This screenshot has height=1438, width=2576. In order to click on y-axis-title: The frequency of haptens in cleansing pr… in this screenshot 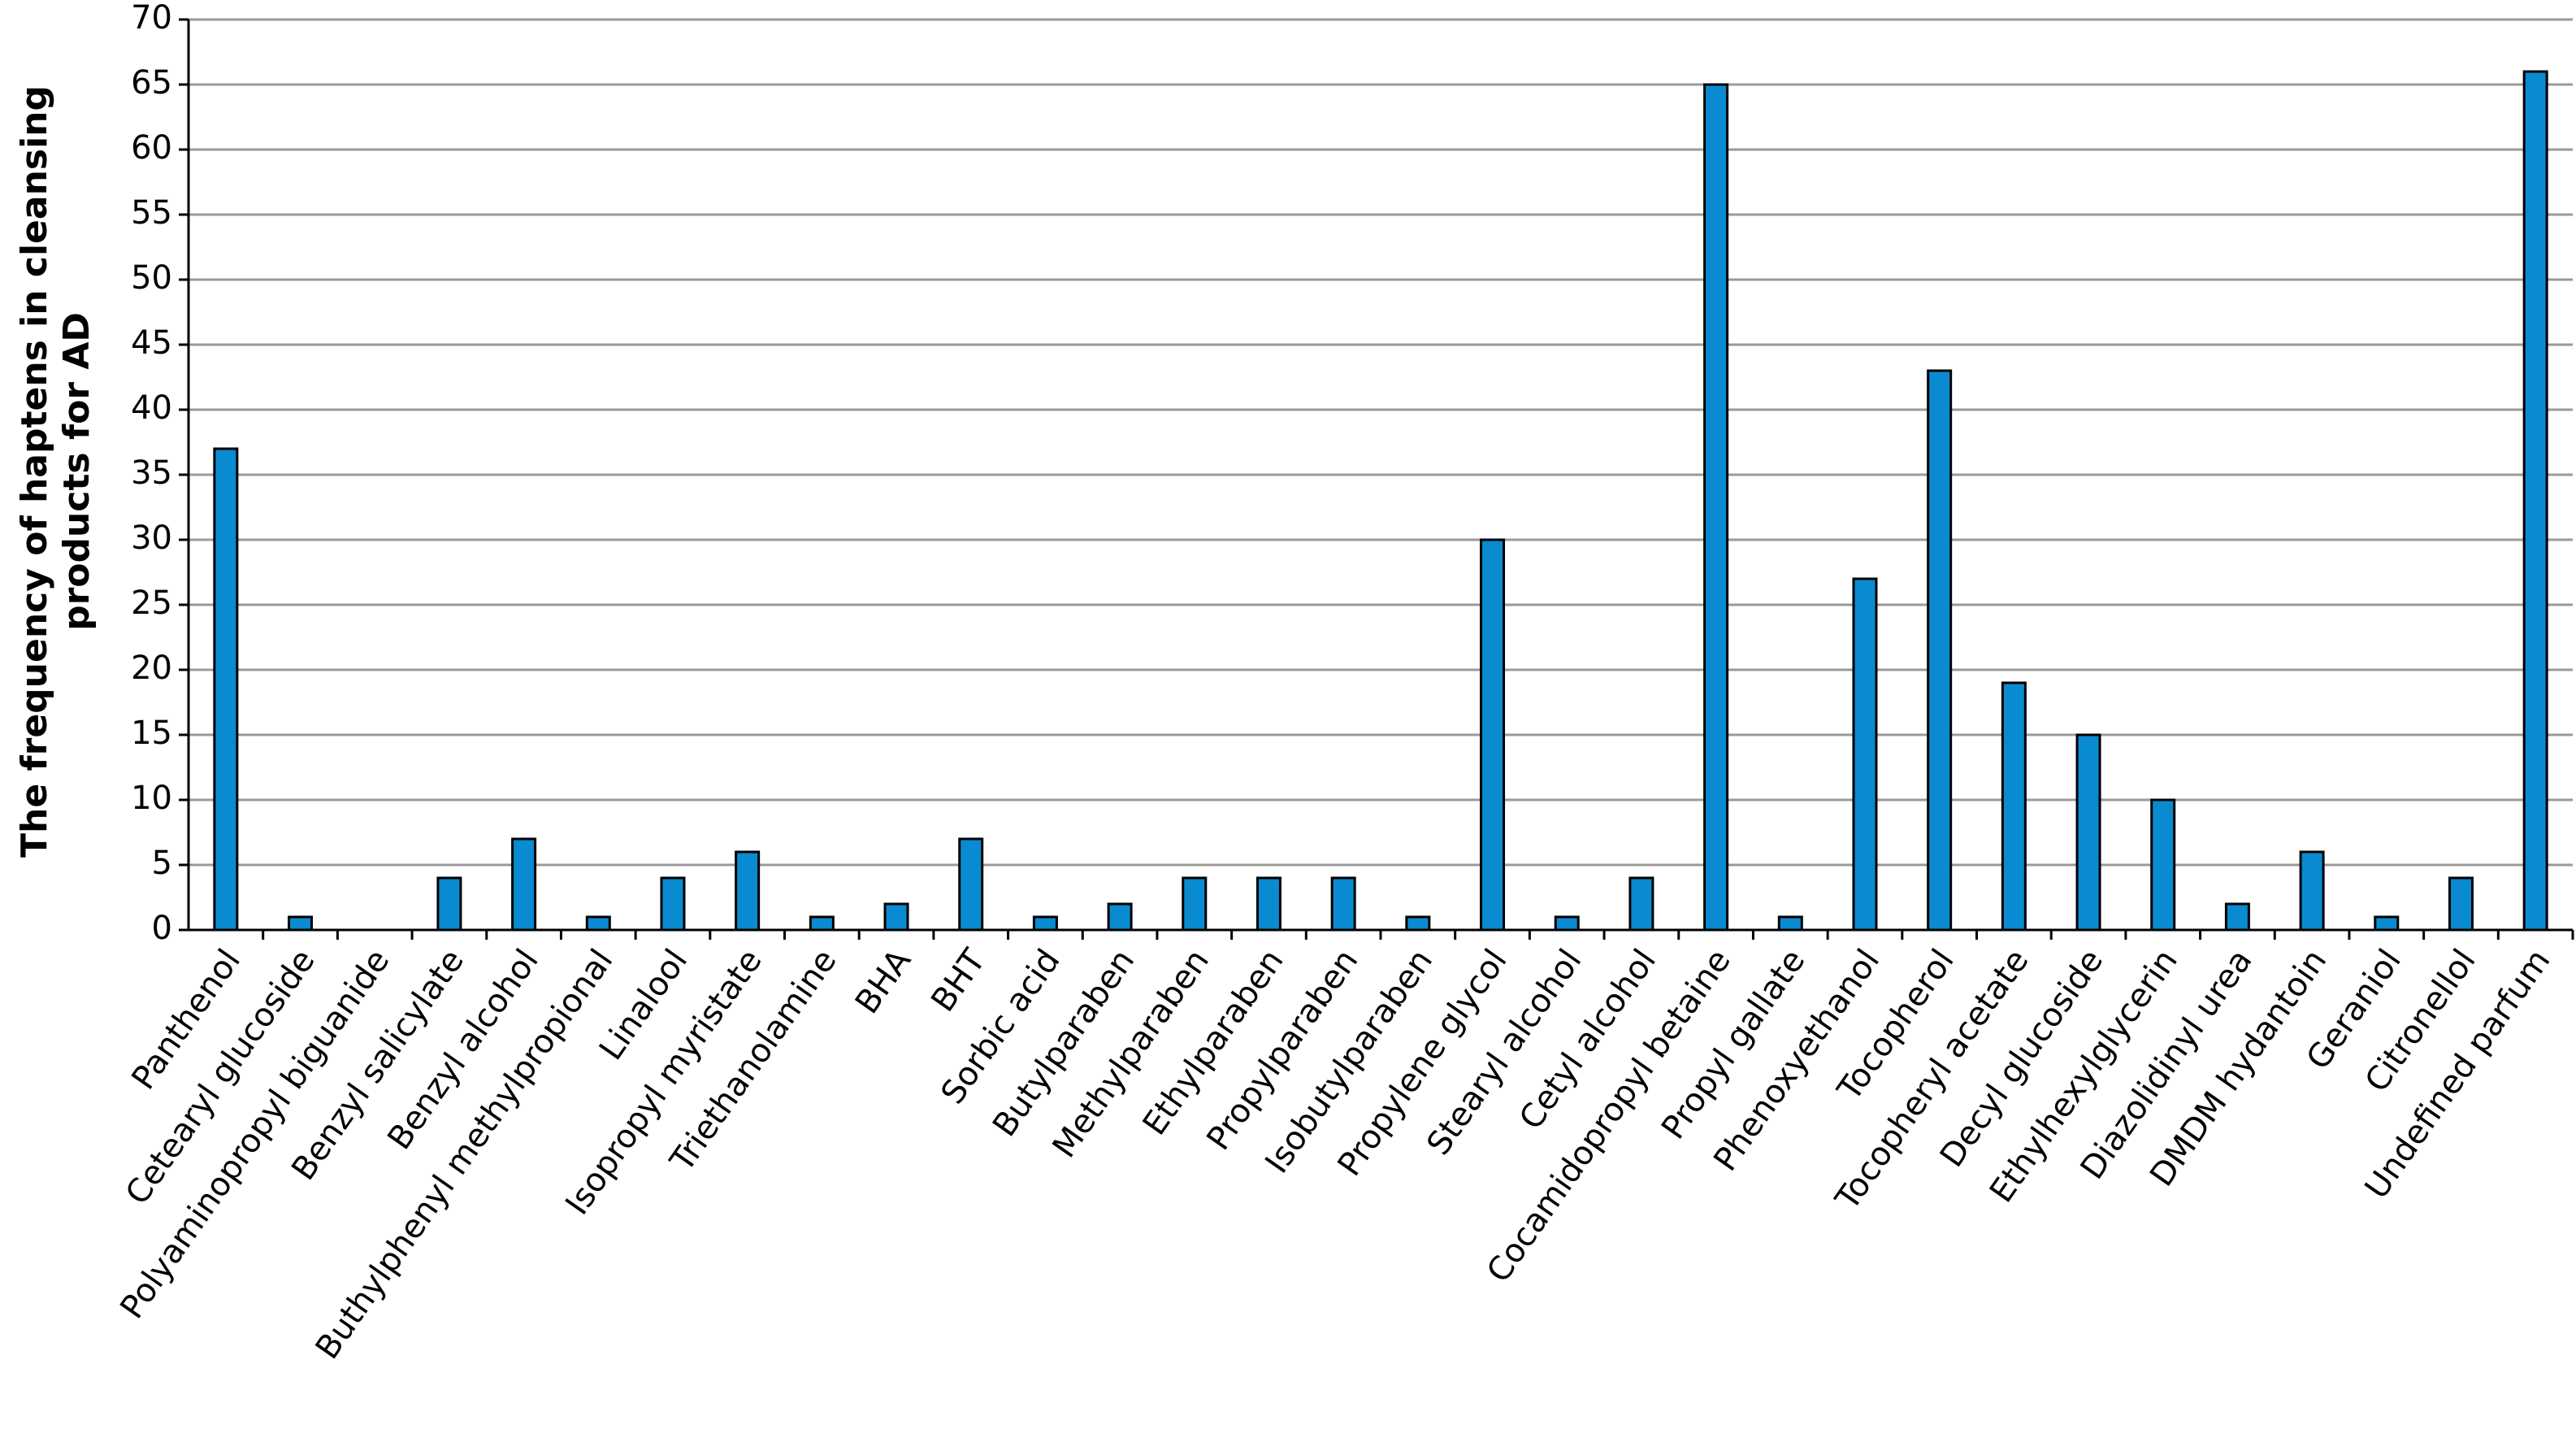, I will do `click(56, 471)`.